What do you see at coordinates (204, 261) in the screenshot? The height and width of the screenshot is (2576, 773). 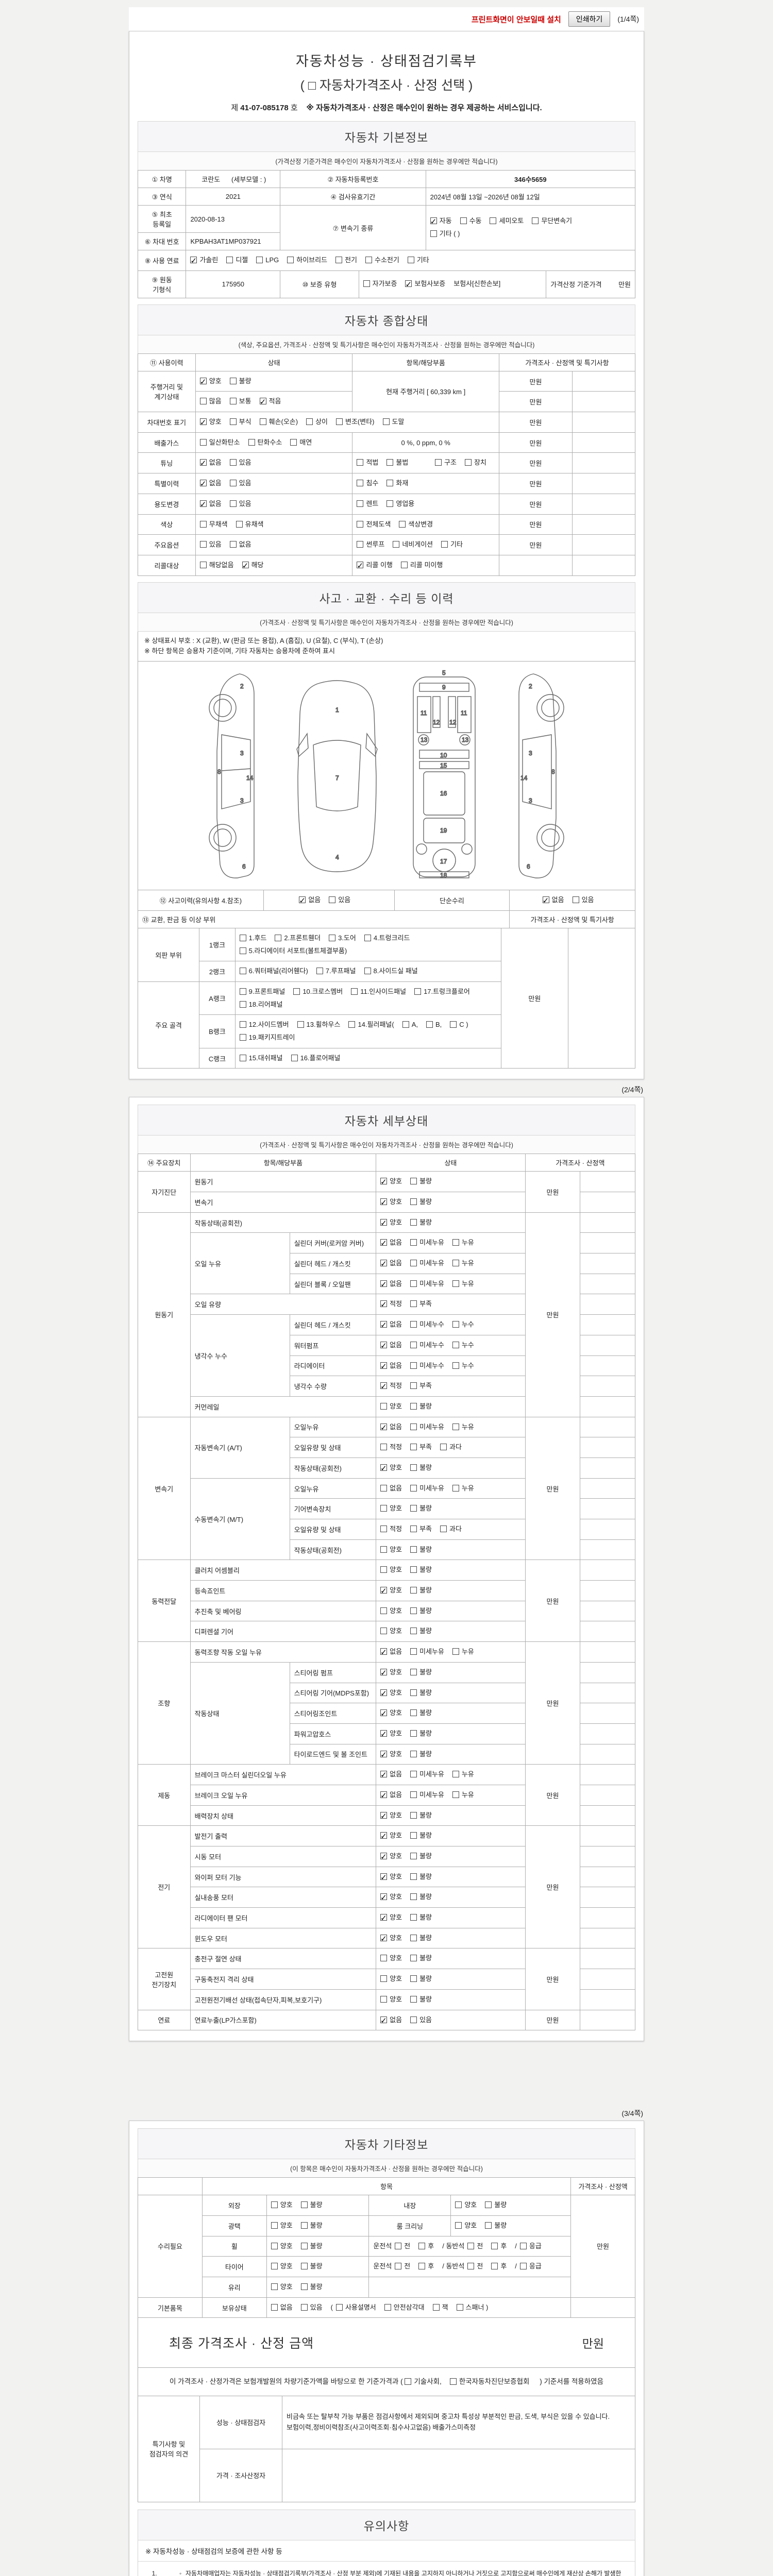 I see `checkbox-option: 가솔린` at bounding box center [204, 261].